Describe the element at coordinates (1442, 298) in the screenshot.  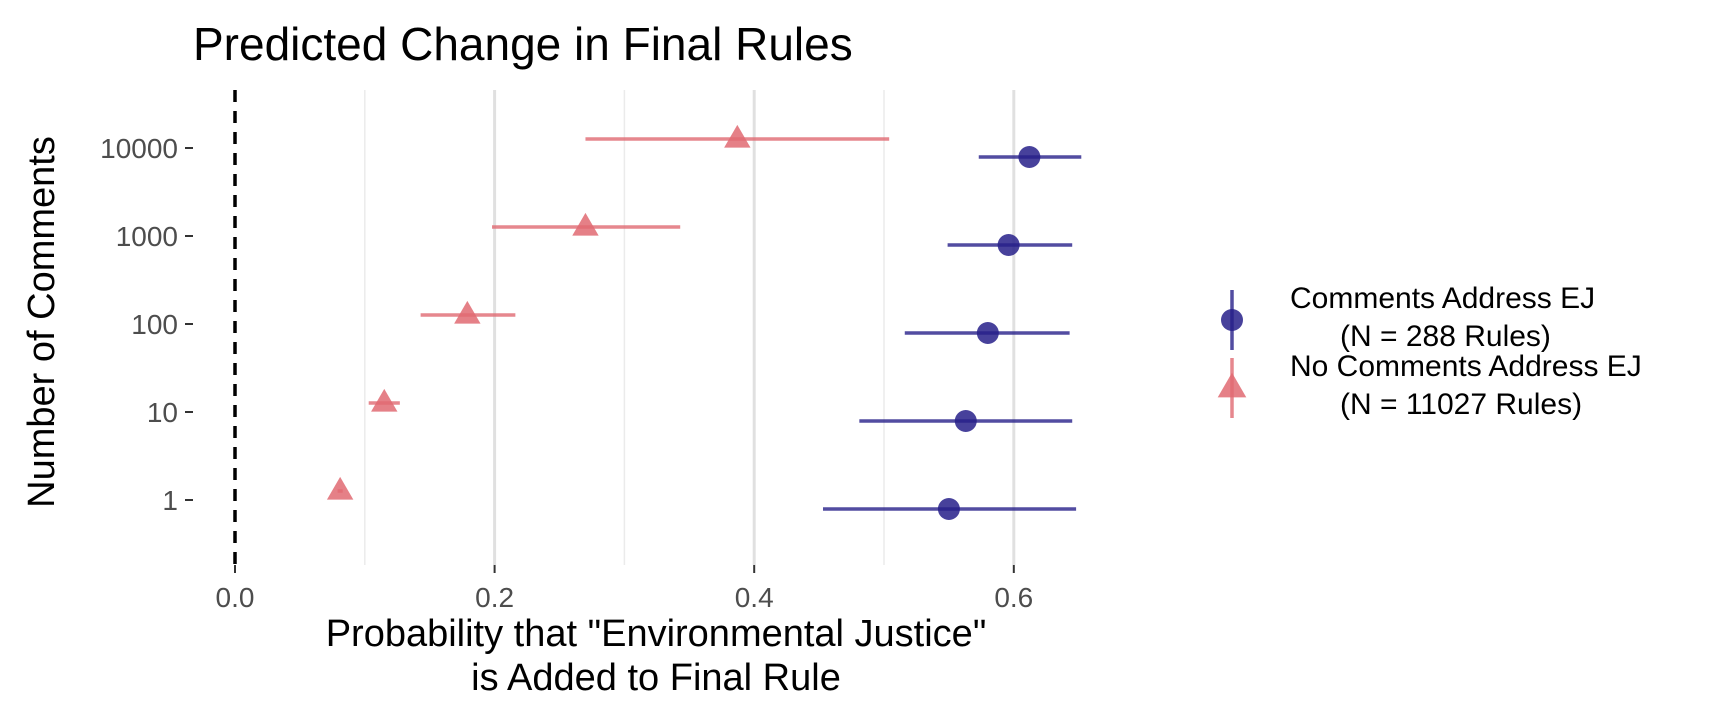
I see `legend-label: Comments Address EJ` at that location.